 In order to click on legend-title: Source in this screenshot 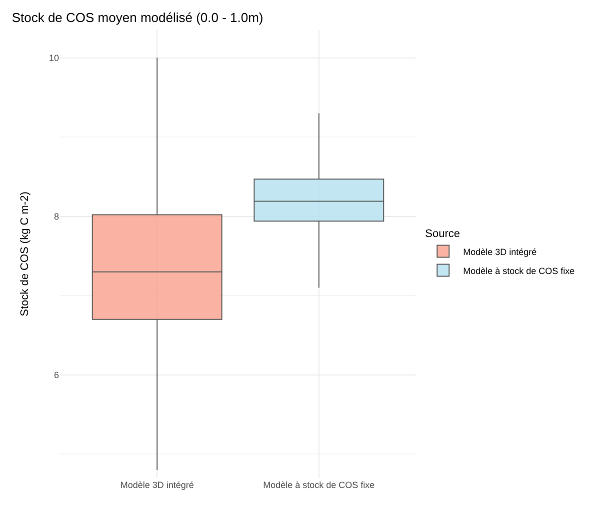, I will do `click(442, 234)`.